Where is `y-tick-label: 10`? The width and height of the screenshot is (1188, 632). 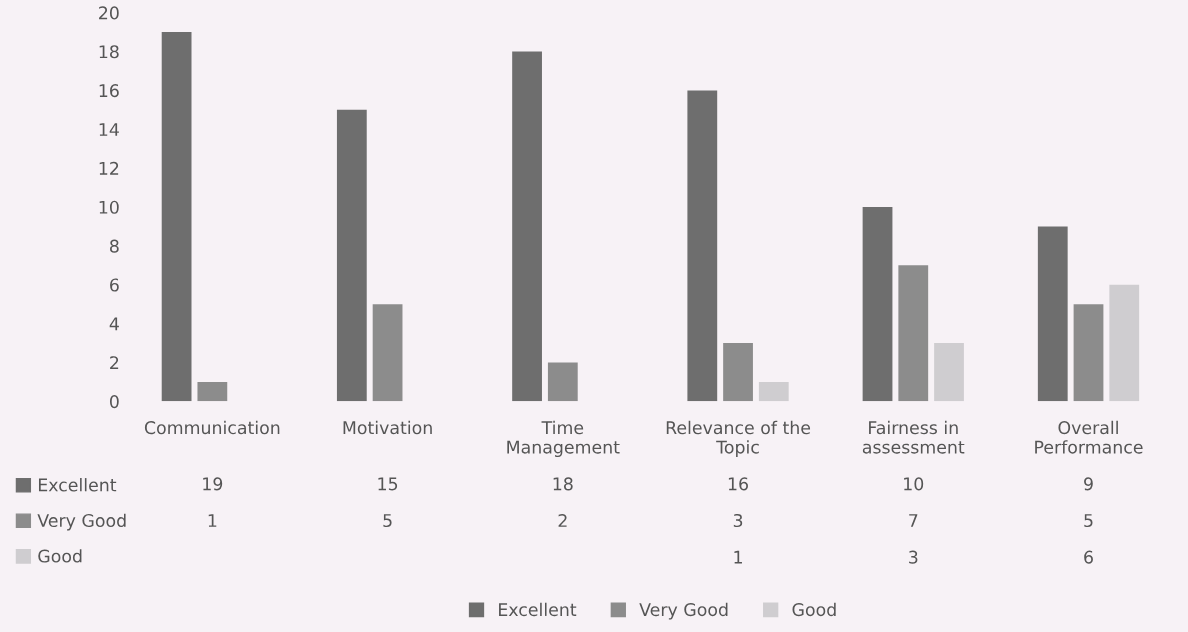 y-tick-label: 10 is located at coordinates (109, 207).